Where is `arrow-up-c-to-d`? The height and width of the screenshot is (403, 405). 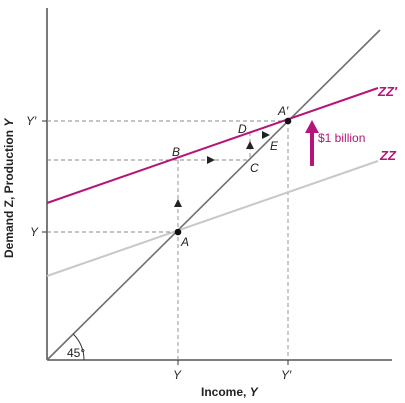
arrow-up-c-to-d is located at coordinates (250, 145).